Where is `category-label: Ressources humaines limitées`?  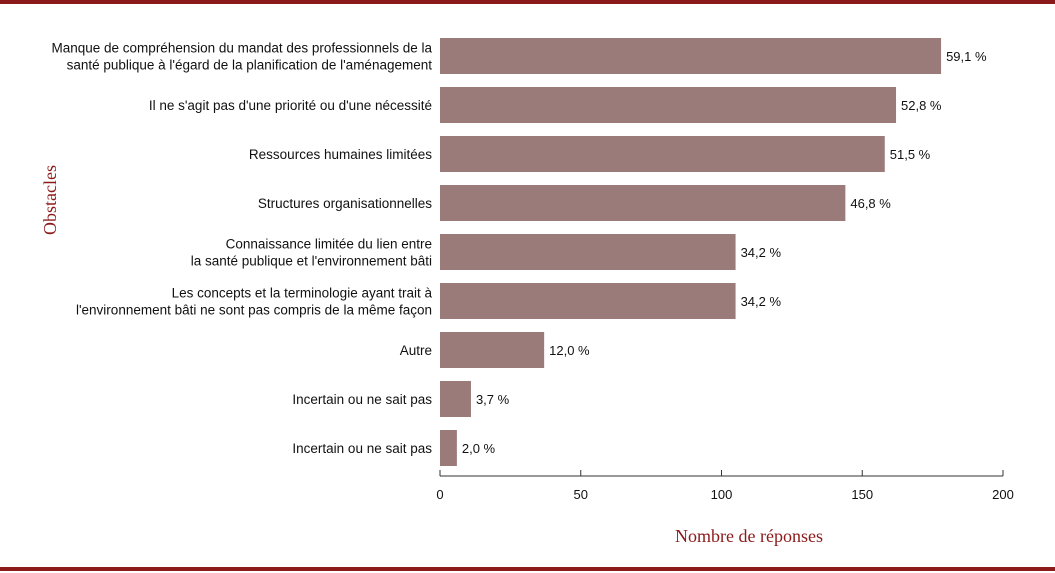
category-label: Ressources humaines limitées is located at coordinates (340, 154).